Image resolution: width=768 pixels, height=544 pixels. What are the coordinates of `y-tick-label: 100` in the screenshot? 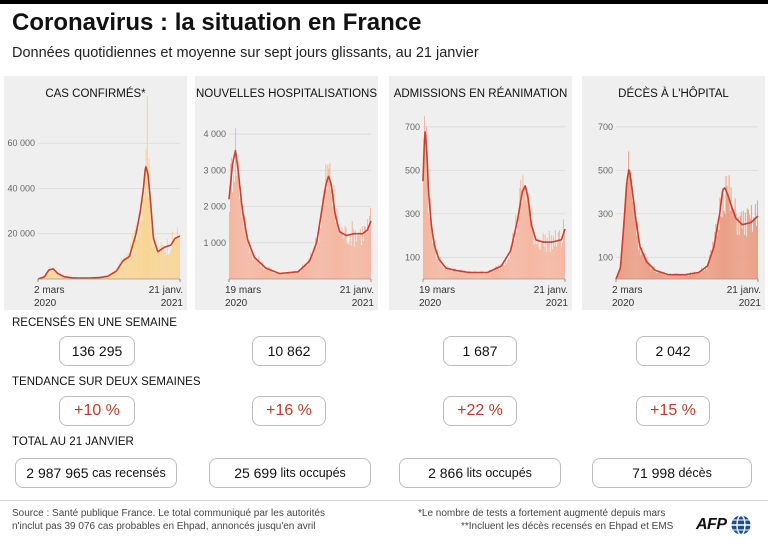 It's located at (605, 257).